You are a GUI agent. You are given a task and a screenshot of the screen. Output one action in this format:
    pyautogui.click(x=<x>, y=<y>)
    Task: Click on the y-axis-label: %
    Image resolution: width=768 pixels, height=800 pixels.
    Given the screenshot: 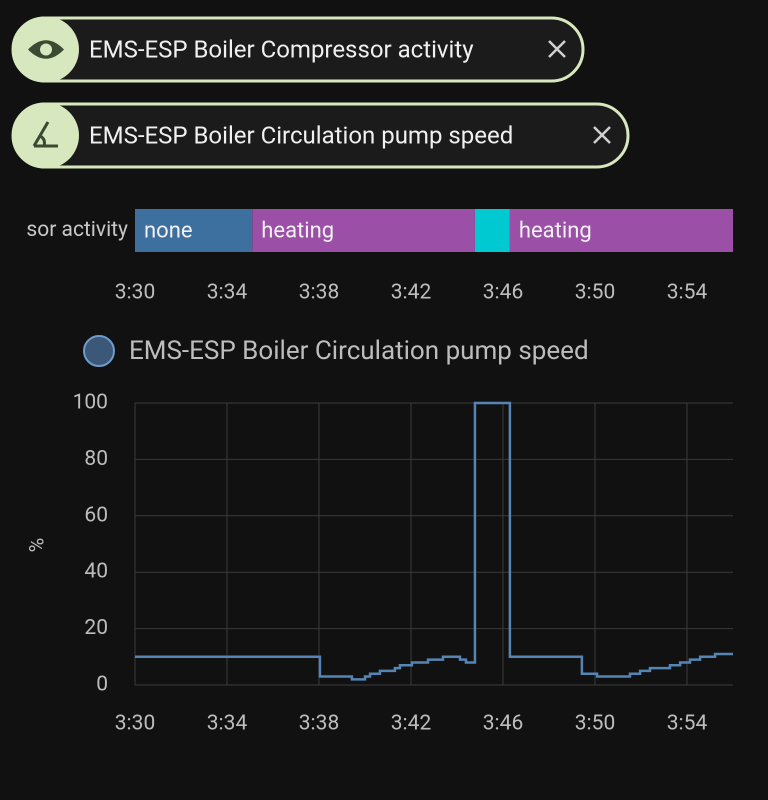 What is the action you would take?
    pyautogui.click(x=36, y=545)
    